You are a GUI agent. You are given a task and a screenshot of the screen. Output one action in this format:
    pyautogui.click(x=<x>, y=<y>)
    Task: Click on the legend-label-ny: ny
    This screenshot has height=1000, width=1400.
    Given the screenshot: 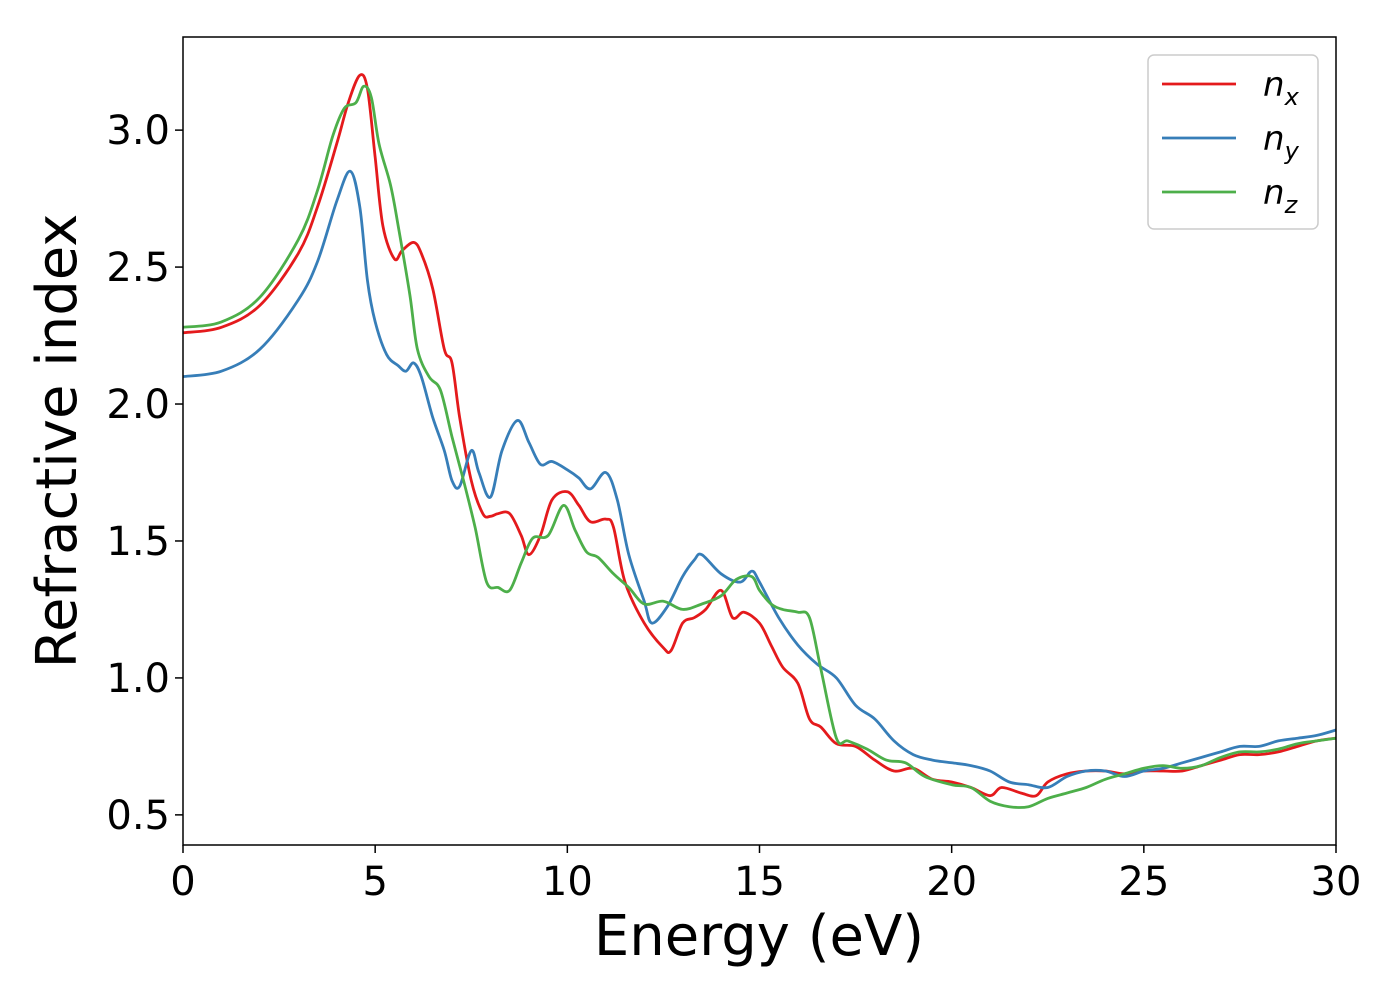 What is the action you would take?
    pyautogui.click(x=1281, y=142)
    